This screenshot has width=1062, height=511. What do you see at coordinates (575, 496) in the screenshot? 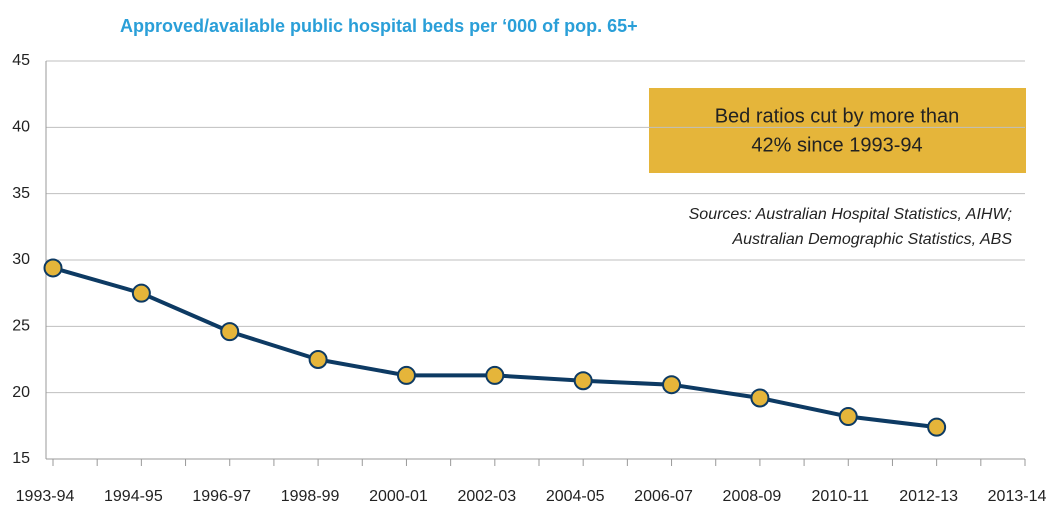
I see `x-tick-label: 2004-05` at bounding box center [575, 496].